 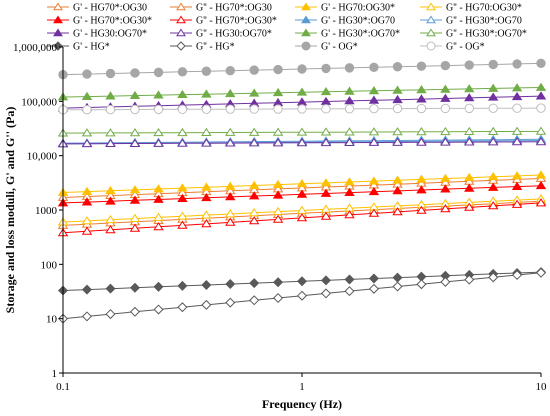 I want to click on legend-item: G'' - HG70*:OG30, so click(x=221, y=8).